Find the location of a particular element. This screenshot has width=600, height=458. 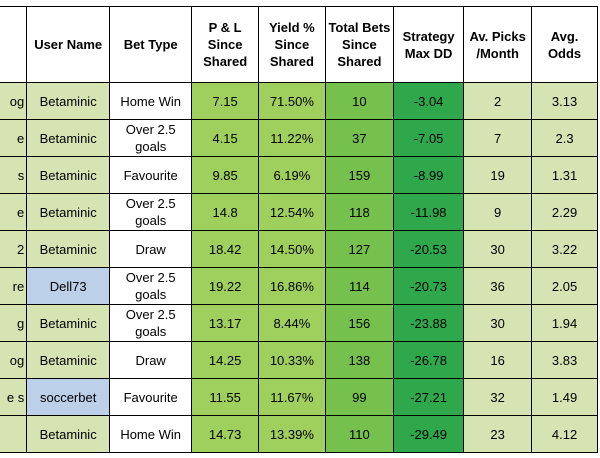

cell-strategy-name: 2 is located at coordinates (14, 249).